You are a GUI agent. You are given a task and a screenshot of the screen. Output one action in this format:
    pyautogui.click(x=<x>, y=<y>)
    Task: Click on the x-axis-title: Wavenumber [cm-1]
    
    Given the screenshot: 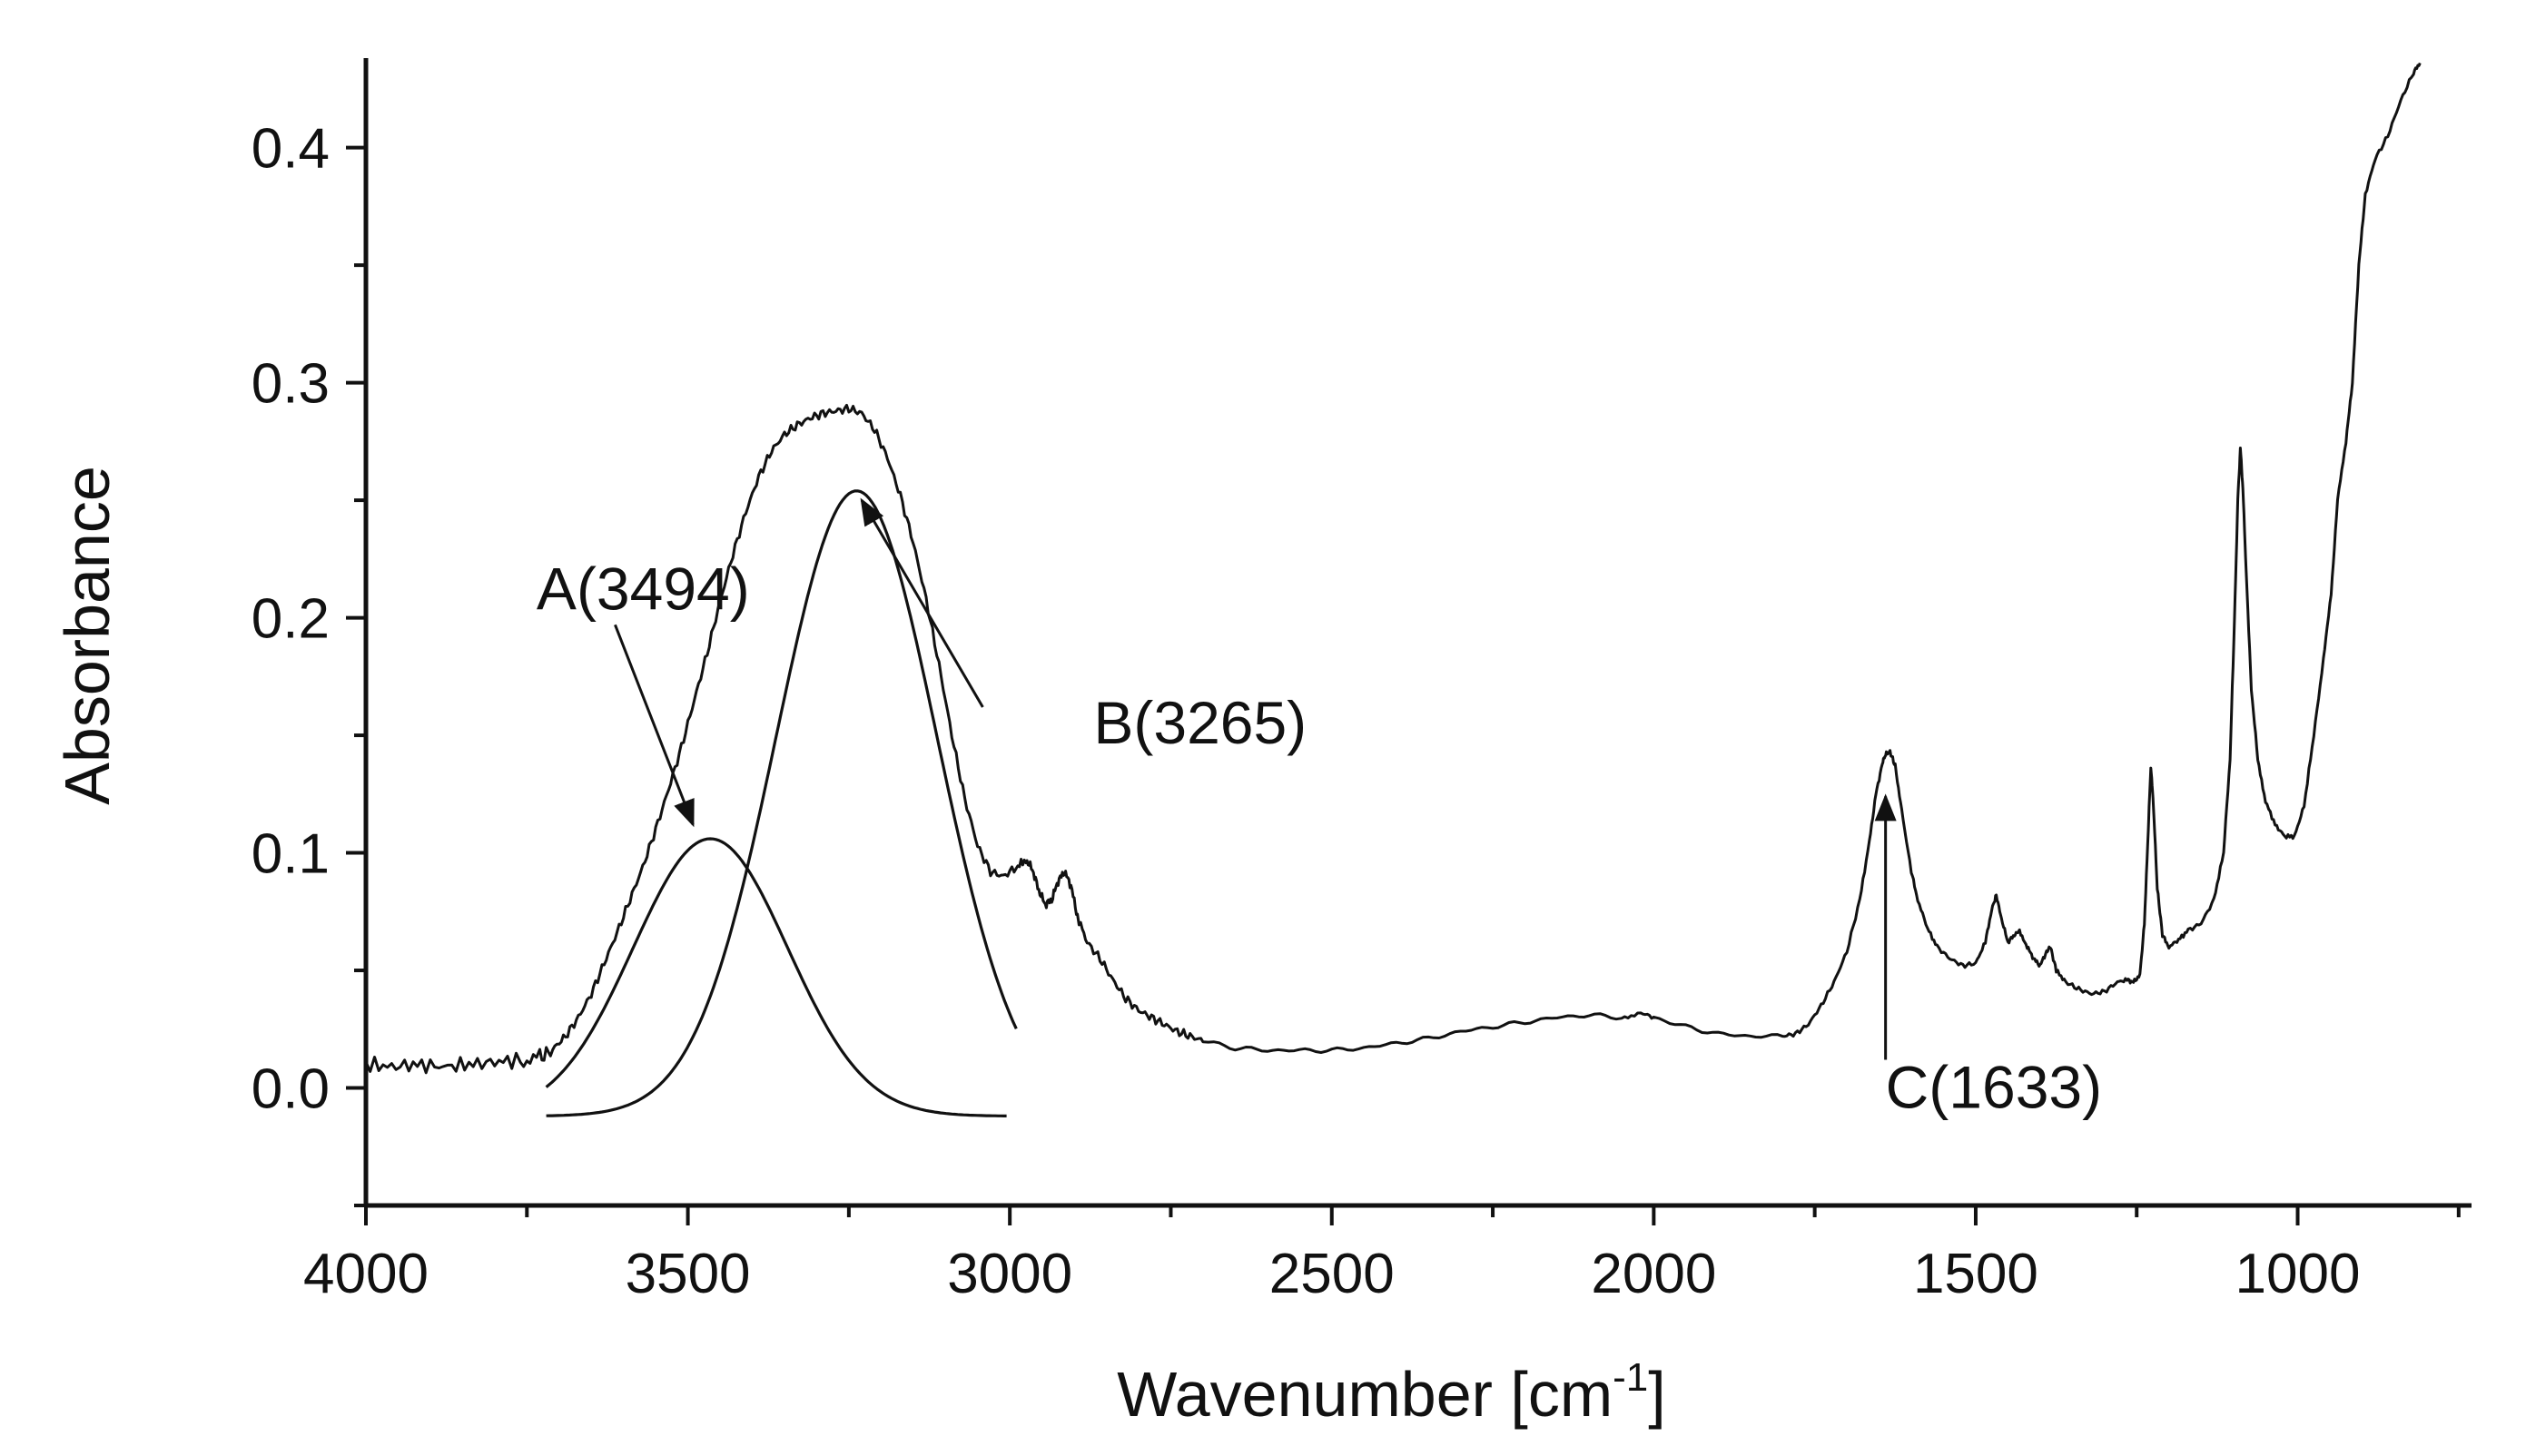 What is the action you would take?
    pyautogui.click(x=1391, y=1392)
    